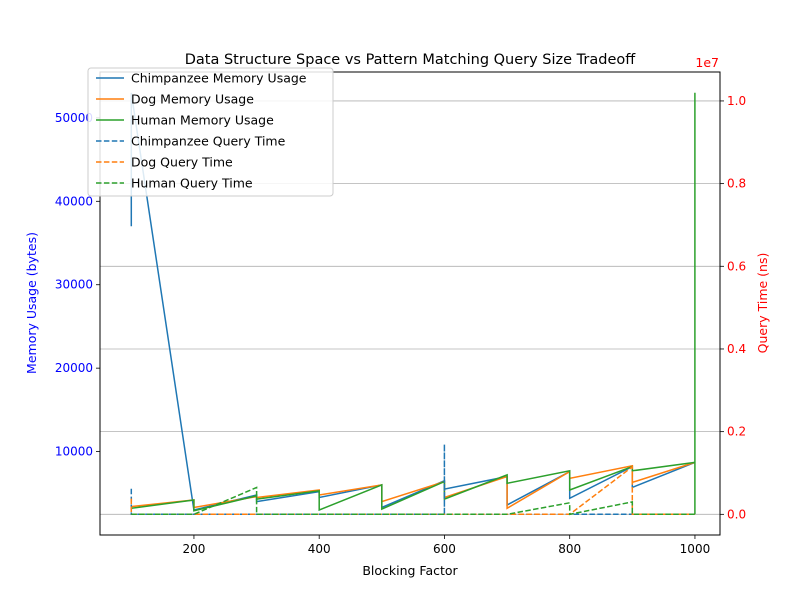  What do you see at coordinates (736, 266) in the screenshot?
I see `y-right-tick-label: 0.6` at bounding box center [736, 266].